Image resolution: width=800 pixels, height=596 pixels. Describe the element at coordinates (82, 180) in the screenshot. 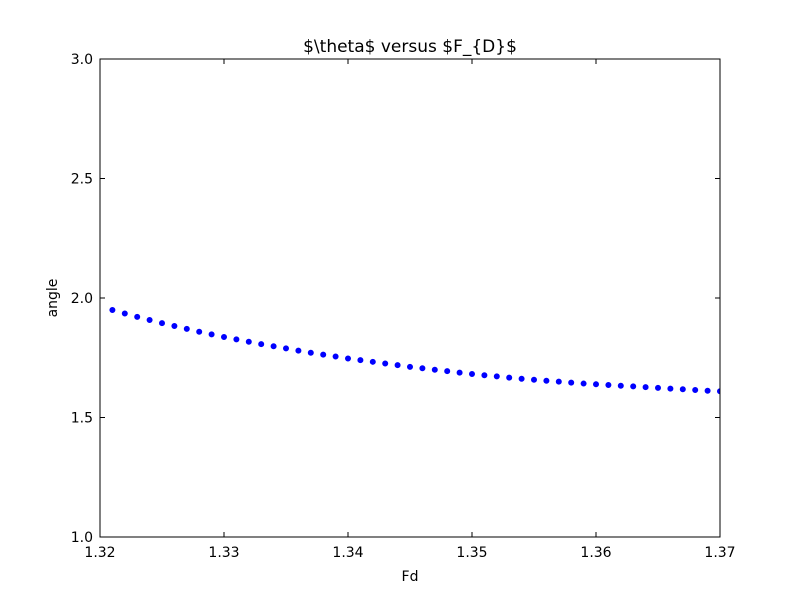

I see `y-tick-label: 2.5` at that location.